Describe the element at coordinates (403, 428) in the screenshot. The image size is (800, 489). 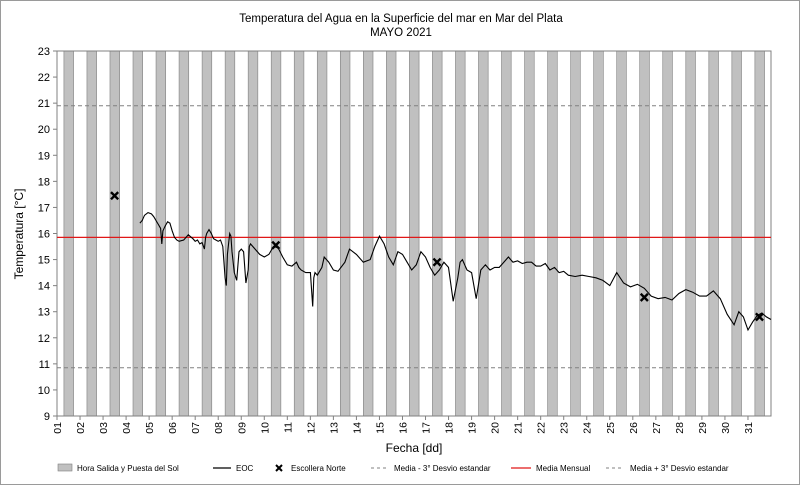
I see `x-tick-label: 16` at that location.